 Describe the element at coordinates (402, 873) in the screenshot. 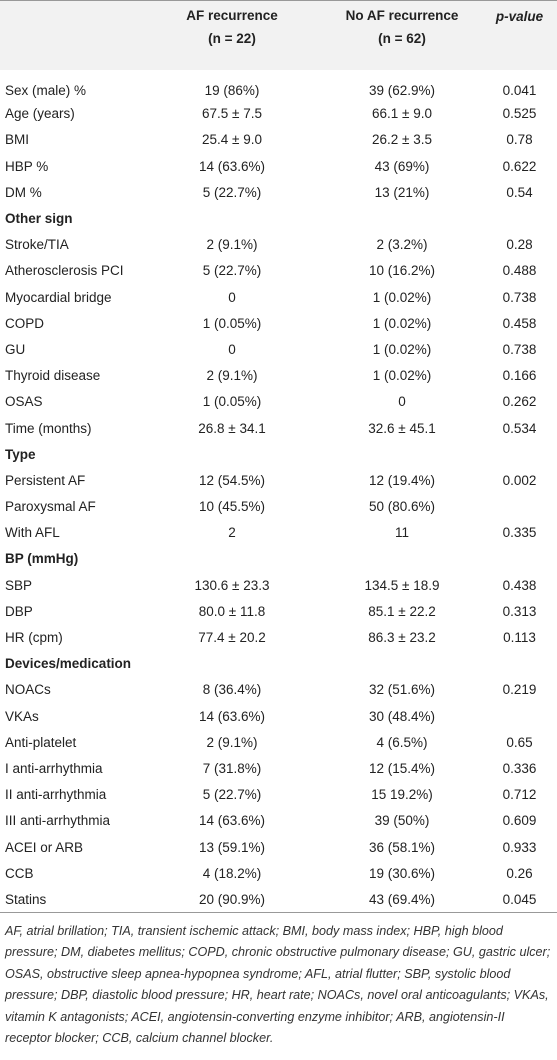

I see `cell: 19 (30.6%)` at that location.